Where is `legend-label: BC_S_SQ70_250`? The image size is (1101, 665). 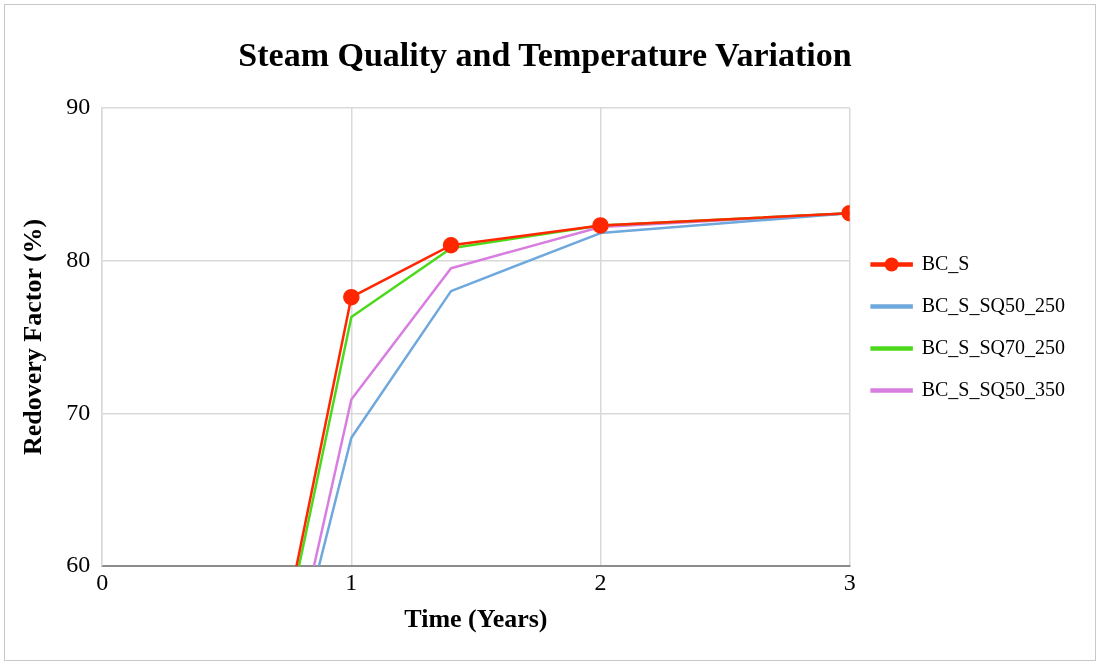
legend-label: BC_S_SQ70_250 is located at coordinates (993, 346).